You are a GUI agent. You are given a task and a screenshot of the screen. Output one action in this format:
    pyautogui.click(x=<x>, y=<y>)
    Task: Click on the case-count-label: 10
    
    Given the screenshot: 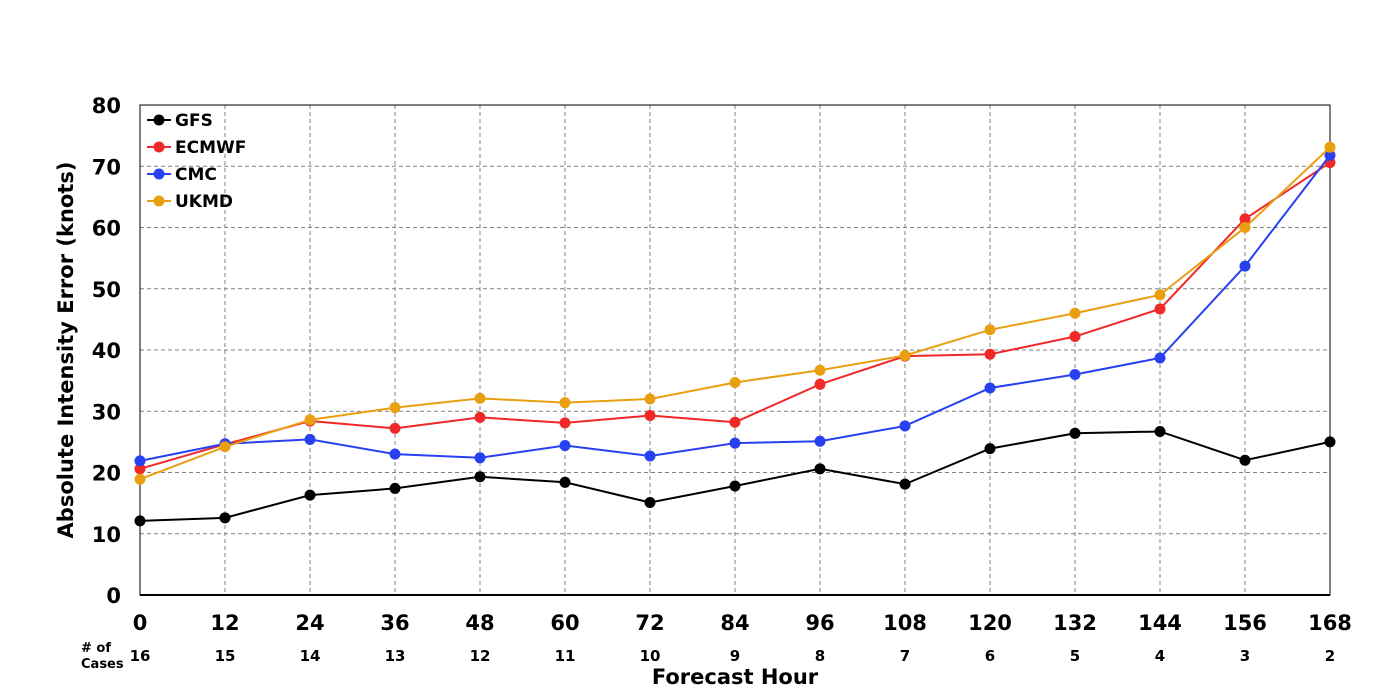 What is the action you would take?
    pyautogui.click(x=650, y=656)
    